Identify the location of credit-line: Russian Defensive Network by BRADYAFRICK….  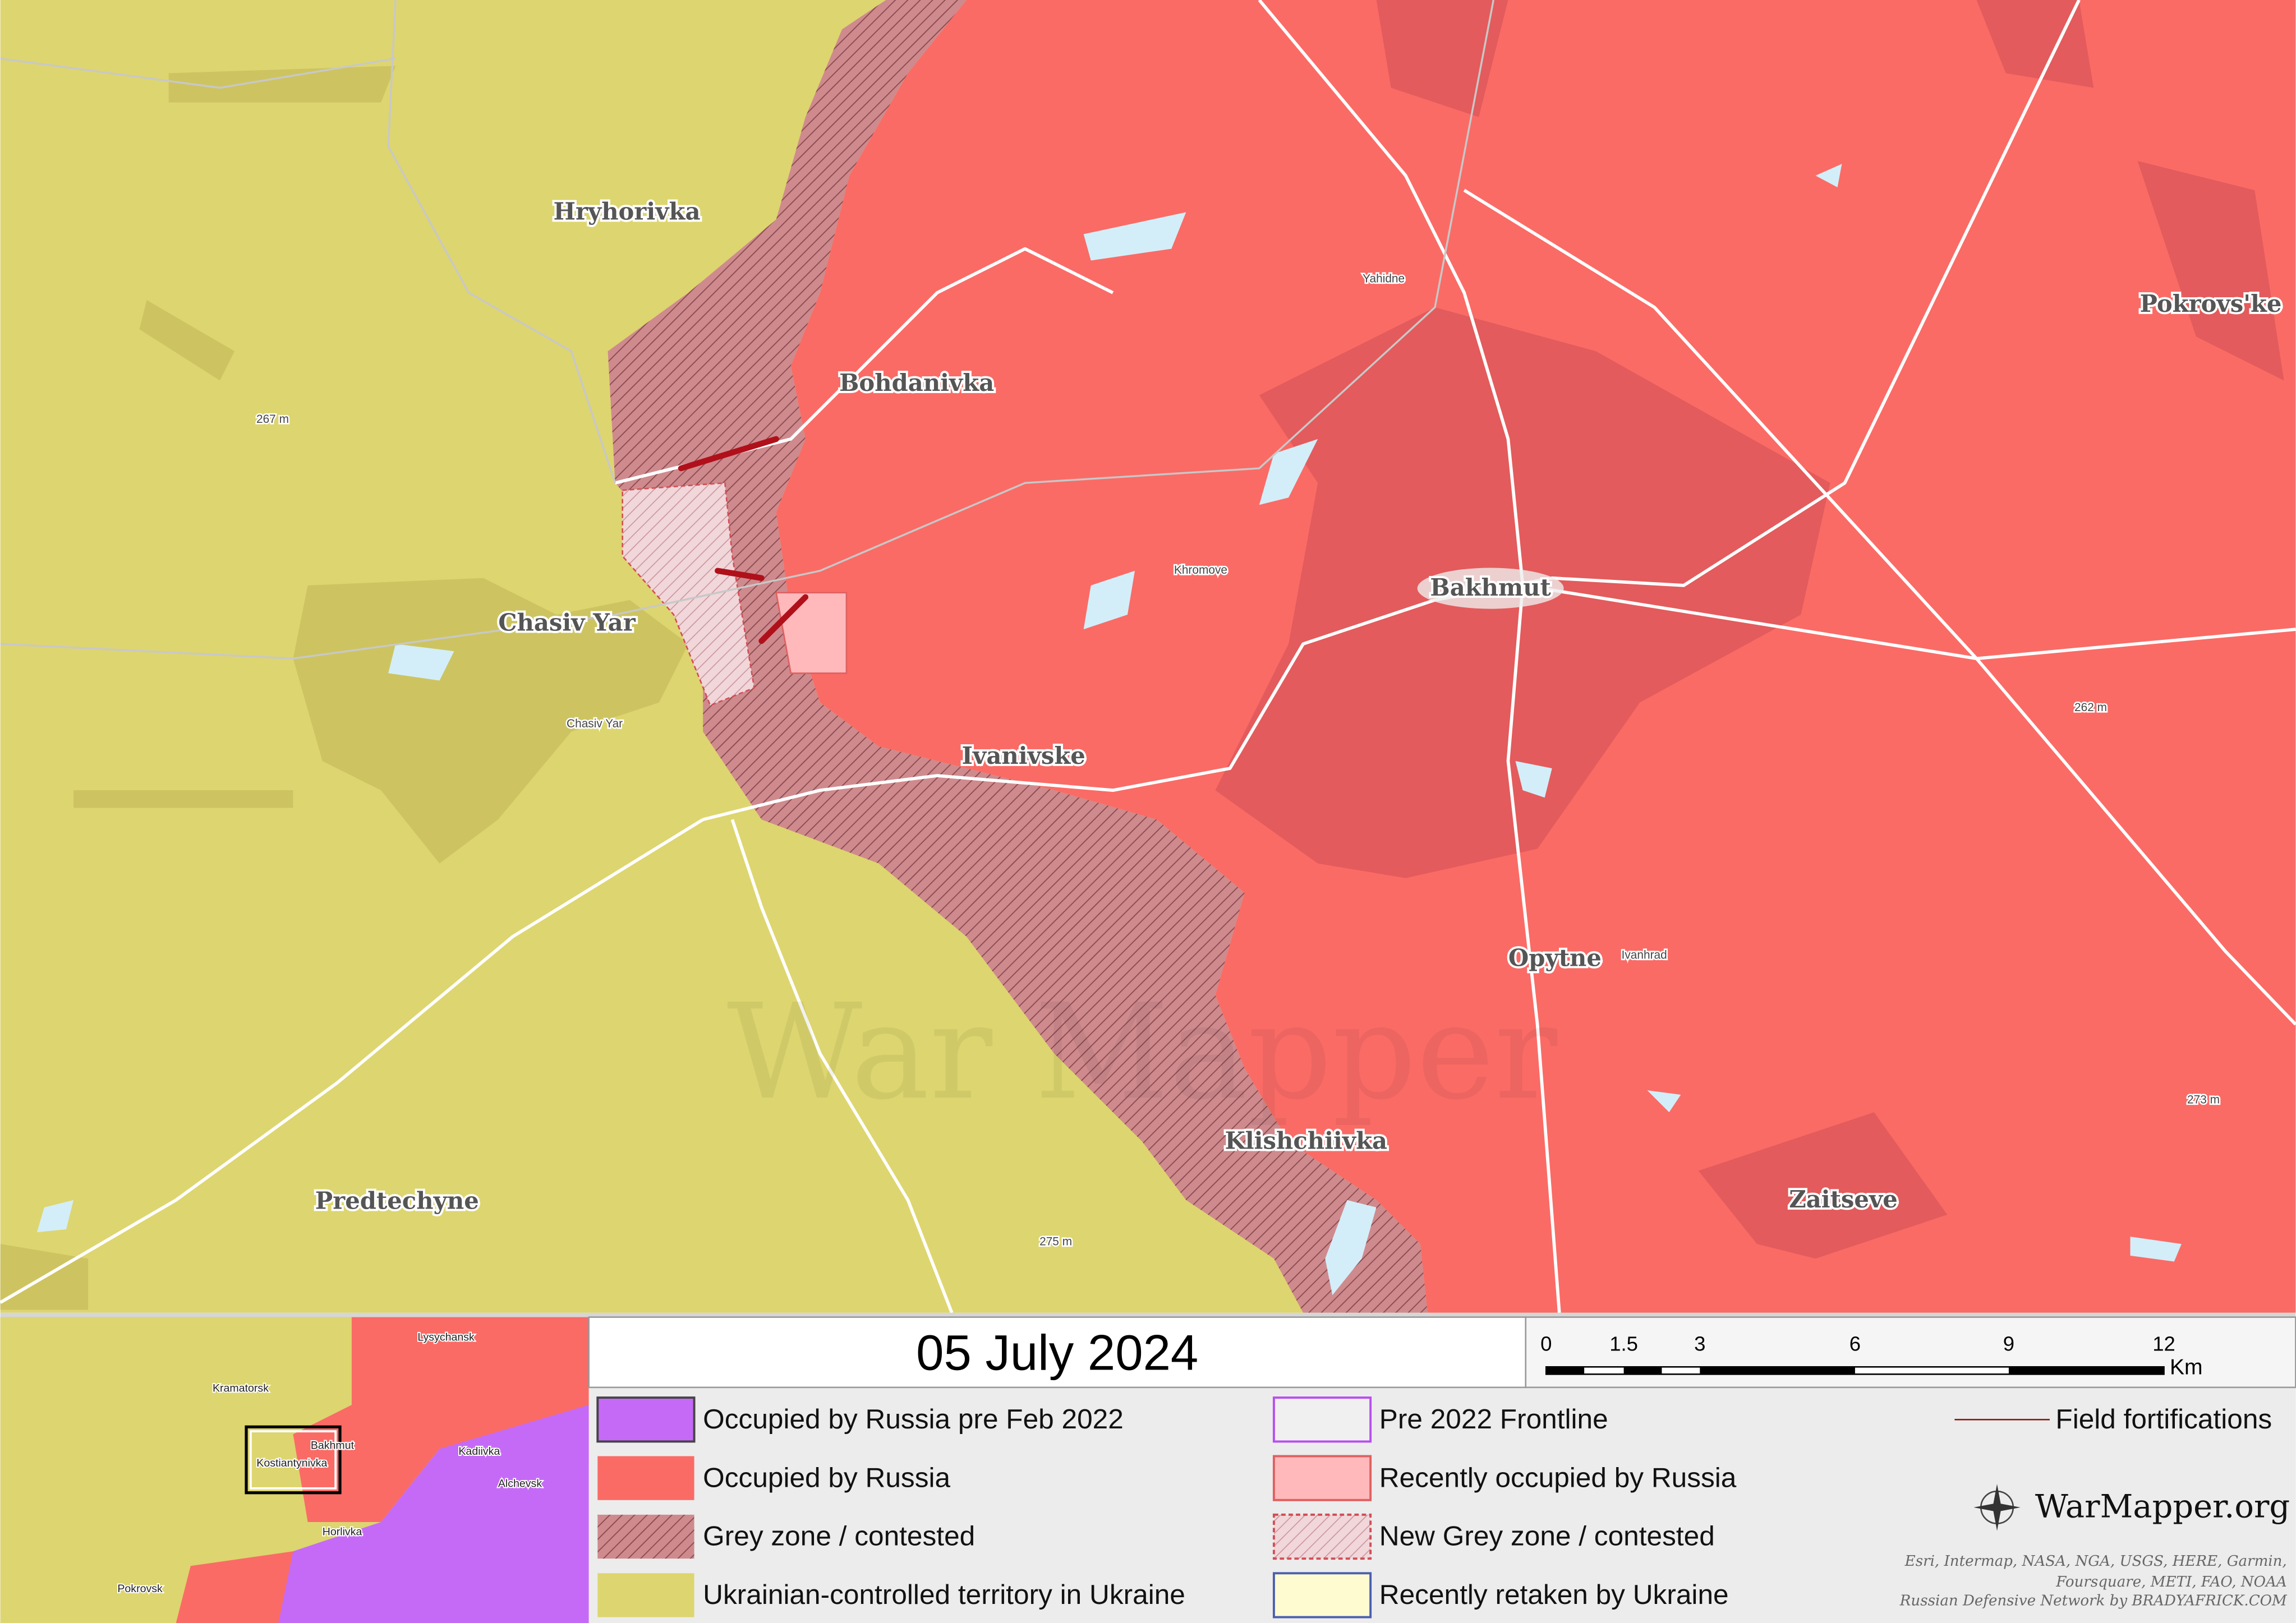
(2093, 1601).